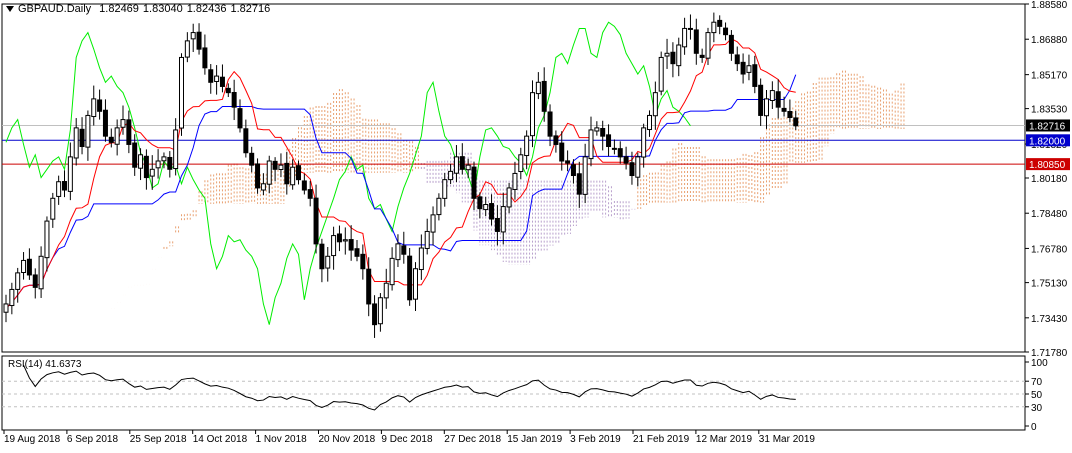 The width and height of the screenshot is (1072, 453). What do you see at coordinates (1037, 408) in the screenshot?
I see `rsi-tick-label: 30` at bounding box center [1037, 408].